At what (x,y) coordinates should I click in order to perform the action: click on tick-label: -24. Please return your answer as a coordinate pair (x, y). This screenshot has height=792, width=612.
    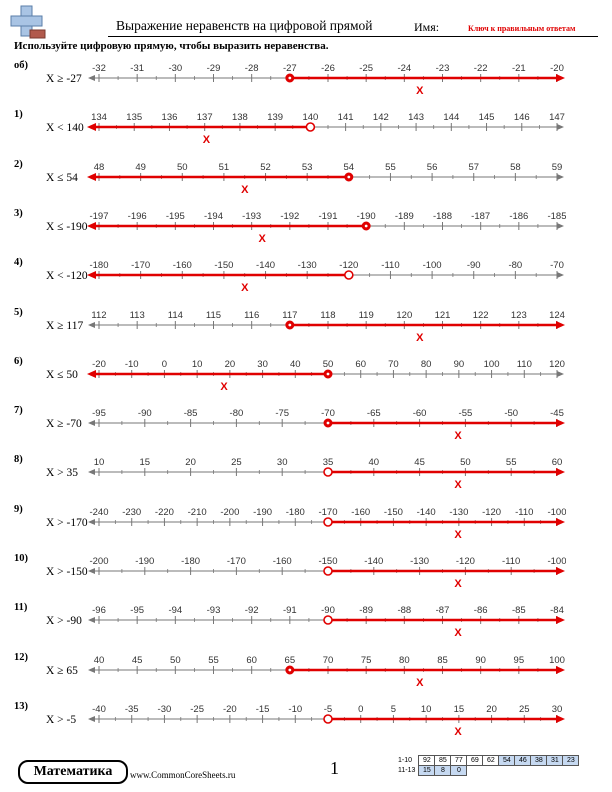
    Looking at the image, I should click on (404, 68).